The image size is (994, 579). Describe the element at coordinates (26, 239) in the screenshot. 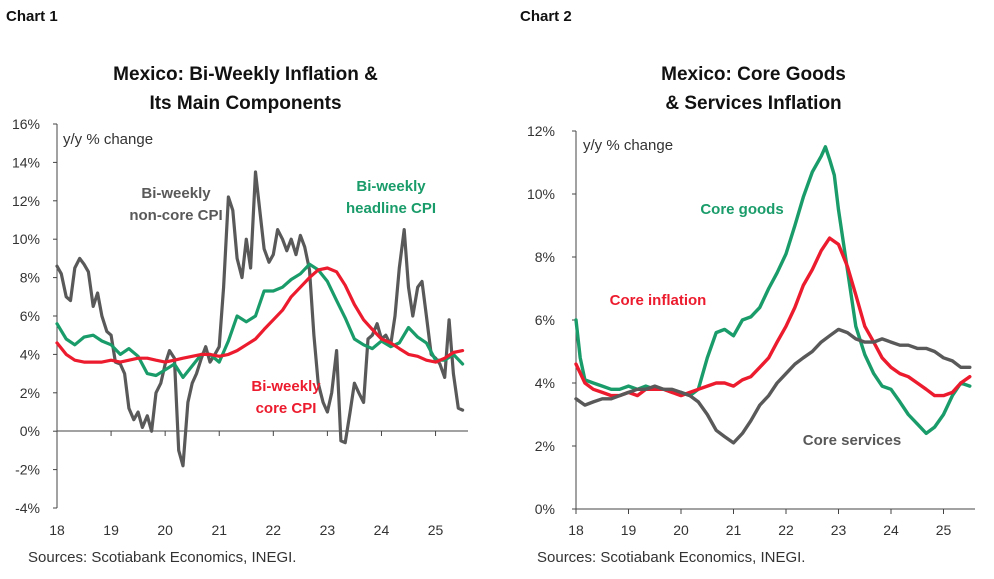

I see `chart-1-y-tick-label: 10%` at that location.